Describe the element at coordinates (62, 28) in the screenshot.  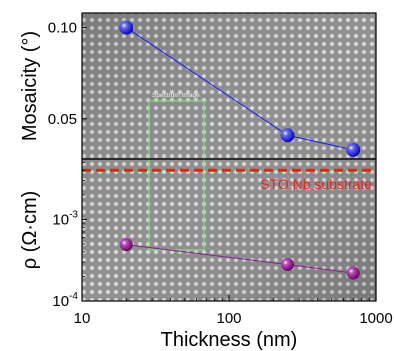
I see `top-y-tick-label: 0.10` at that location.